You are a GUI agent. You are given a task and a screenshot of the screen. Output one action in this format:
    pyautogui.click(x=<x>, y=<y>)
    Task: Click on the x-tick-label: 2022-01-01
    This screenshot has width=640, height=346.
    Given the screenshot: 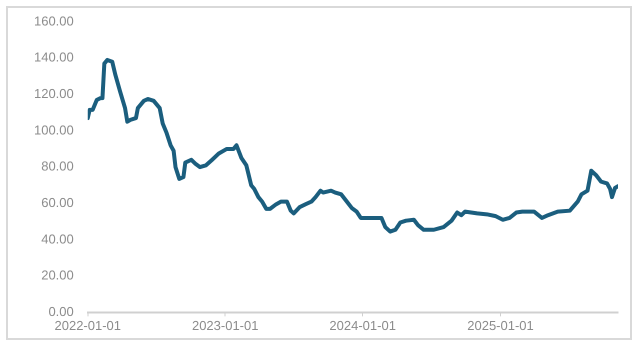 What is the action you would take?
    pyautogui.click(x=88, y=325)
    